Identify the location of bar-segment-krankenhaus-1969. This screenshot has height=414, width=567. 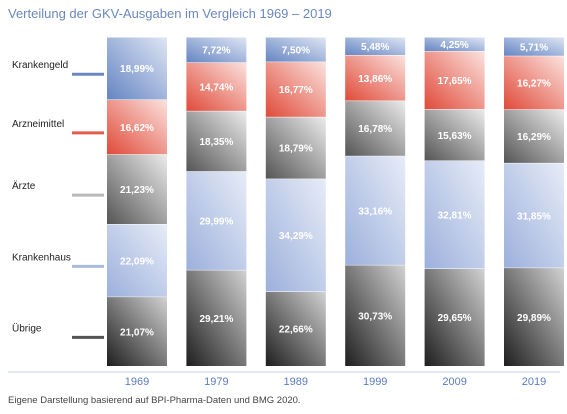
(137, 260).